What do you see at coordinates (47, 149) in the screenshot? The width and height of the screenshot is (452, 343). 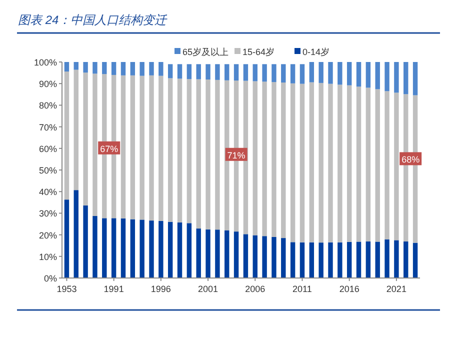 I see `y-tick-label: 60%` at bounding box center [47, 149].